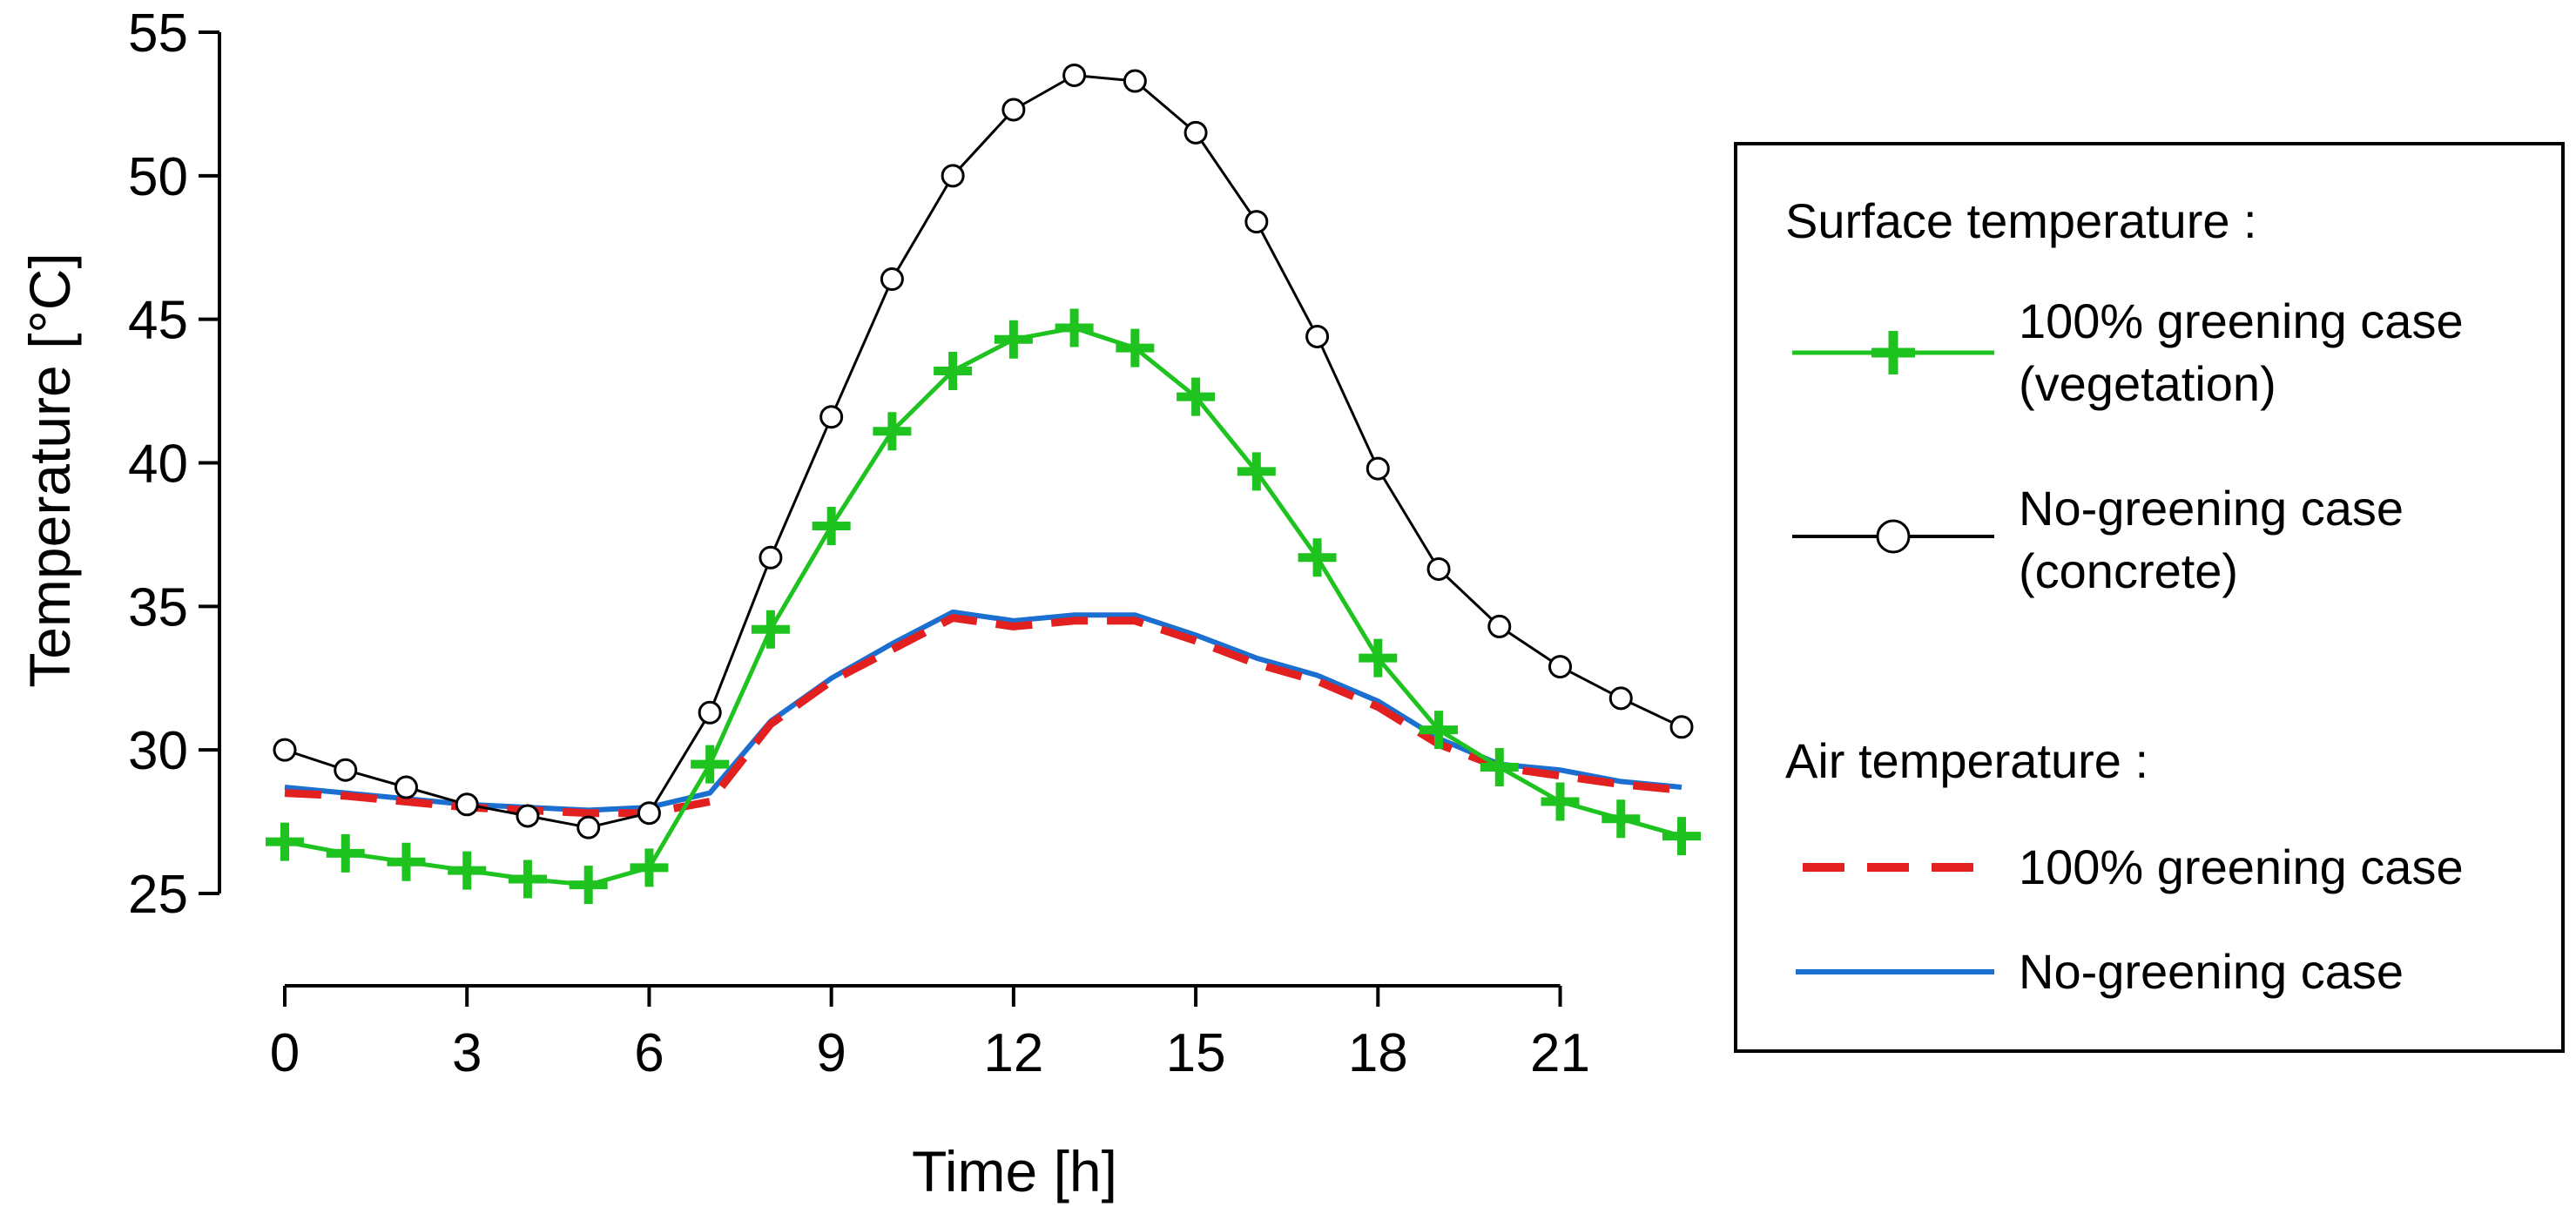 The width and height of the screenshot is (2576, 1227). Describe the element at coordinates (1893, 352) in the screenshot. I see `legend-plus-marker` at that location.